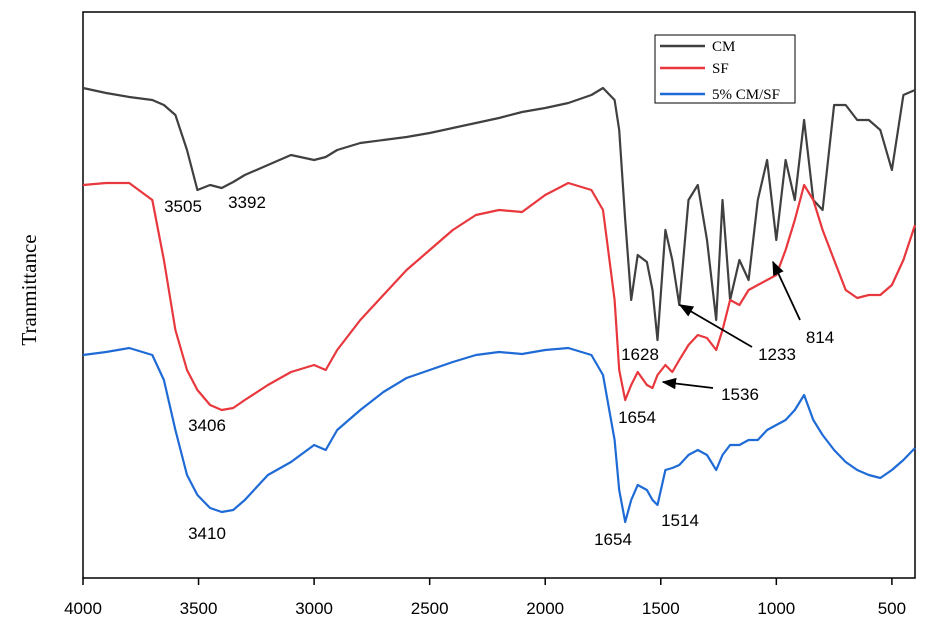  Describe the element at coordinates (661, 608) in the screenshot. I see `x-tick-label: 1500` at that location.